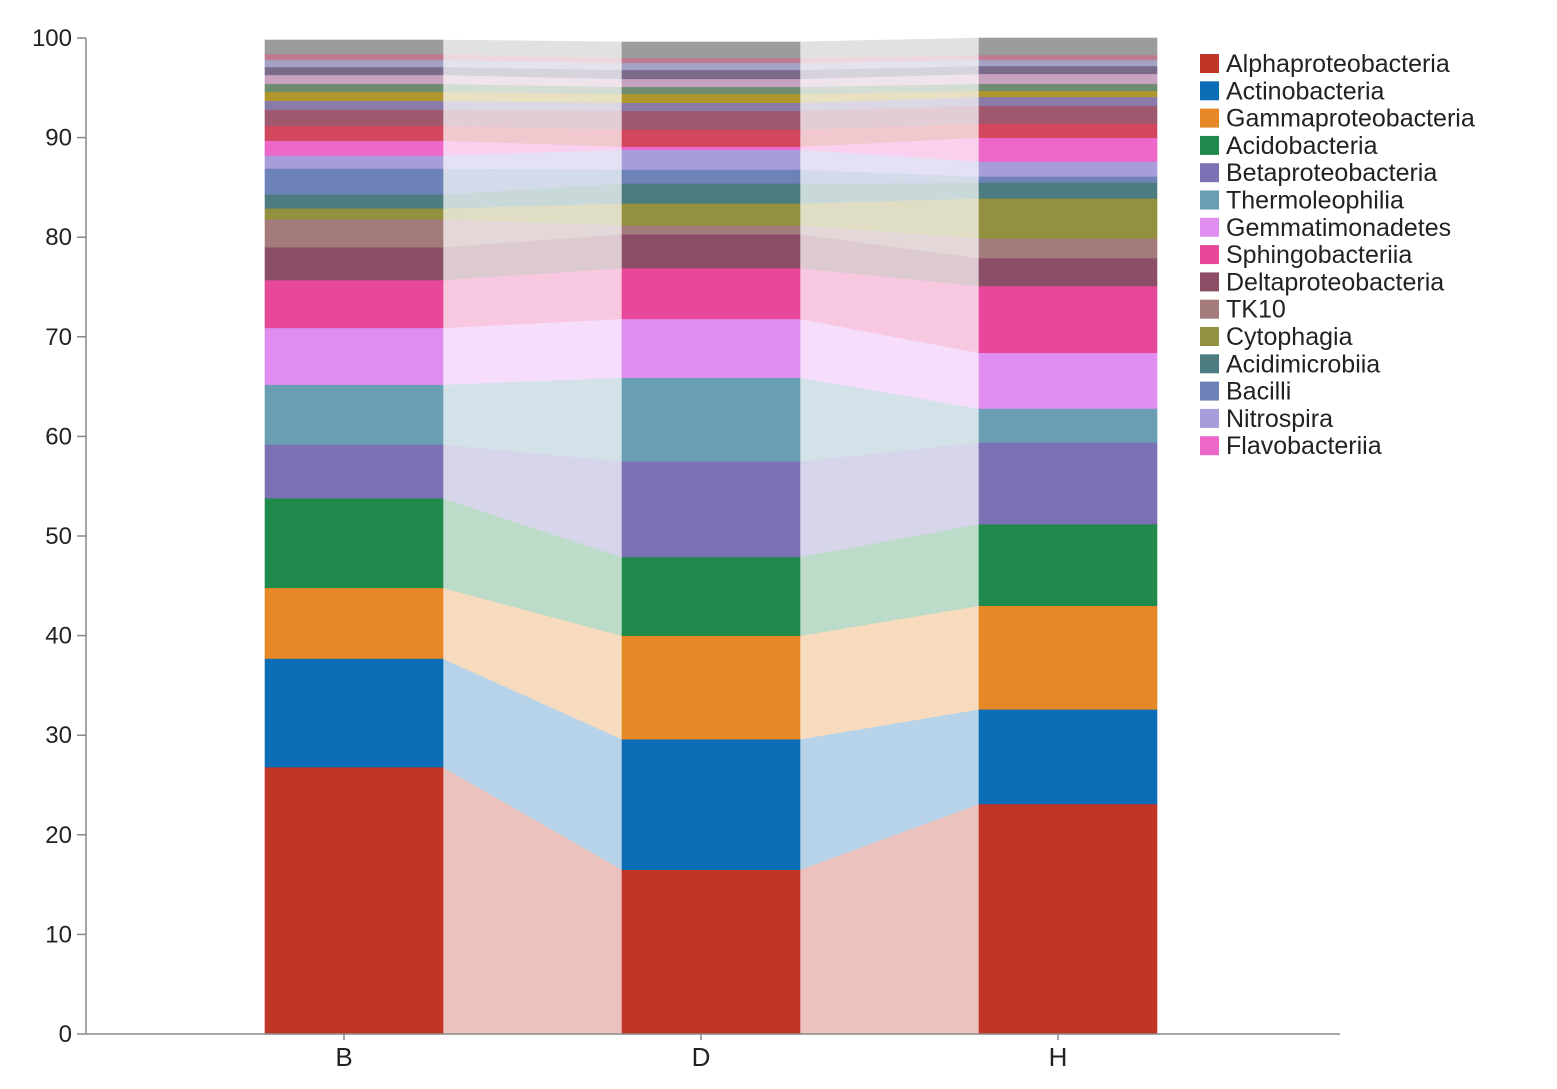 The height and width of the screenshot is (1089, 1557). What do you see at coordinates (1338, 64) in the screenshot?
I see `legend-label-alphaproteobacteria: Alphaproteobacteria` at bounding box center [1338, 64].